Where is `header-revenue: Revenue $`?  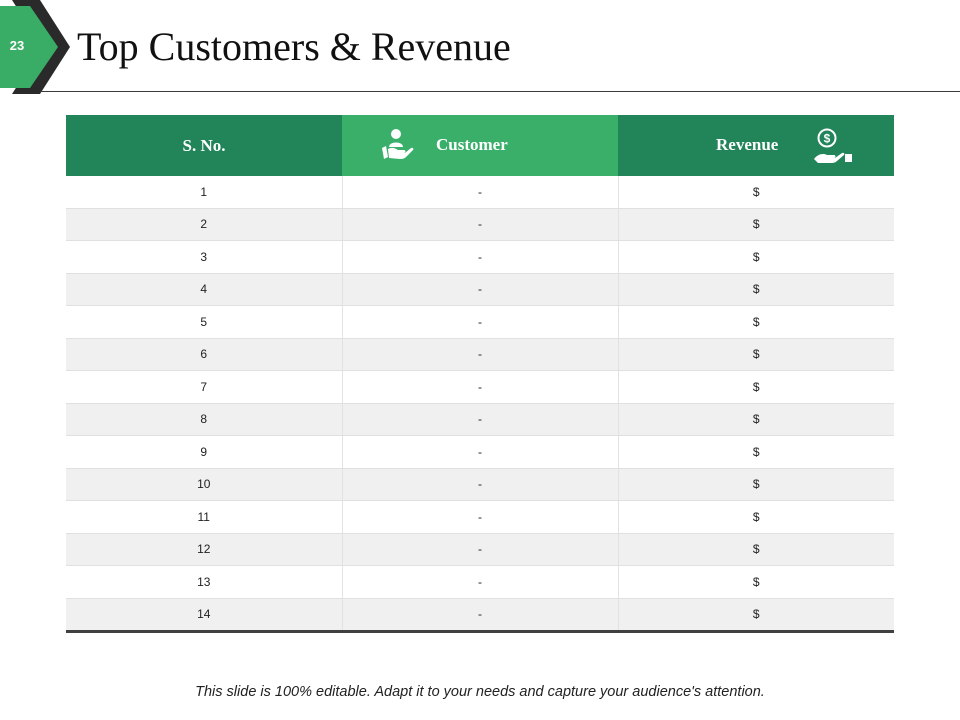
header-revenue: Revenue $ is located at coordinates (756, 145).